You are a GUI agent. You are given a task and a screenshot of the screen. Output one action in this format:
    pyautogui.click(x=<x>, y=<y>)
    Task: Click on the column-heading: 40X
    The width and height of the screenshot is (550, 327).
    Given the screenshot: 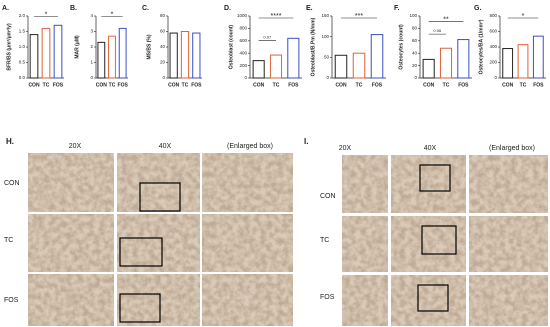 What is the action you would take?
    pyautogui.click(x=165, y=146)
    